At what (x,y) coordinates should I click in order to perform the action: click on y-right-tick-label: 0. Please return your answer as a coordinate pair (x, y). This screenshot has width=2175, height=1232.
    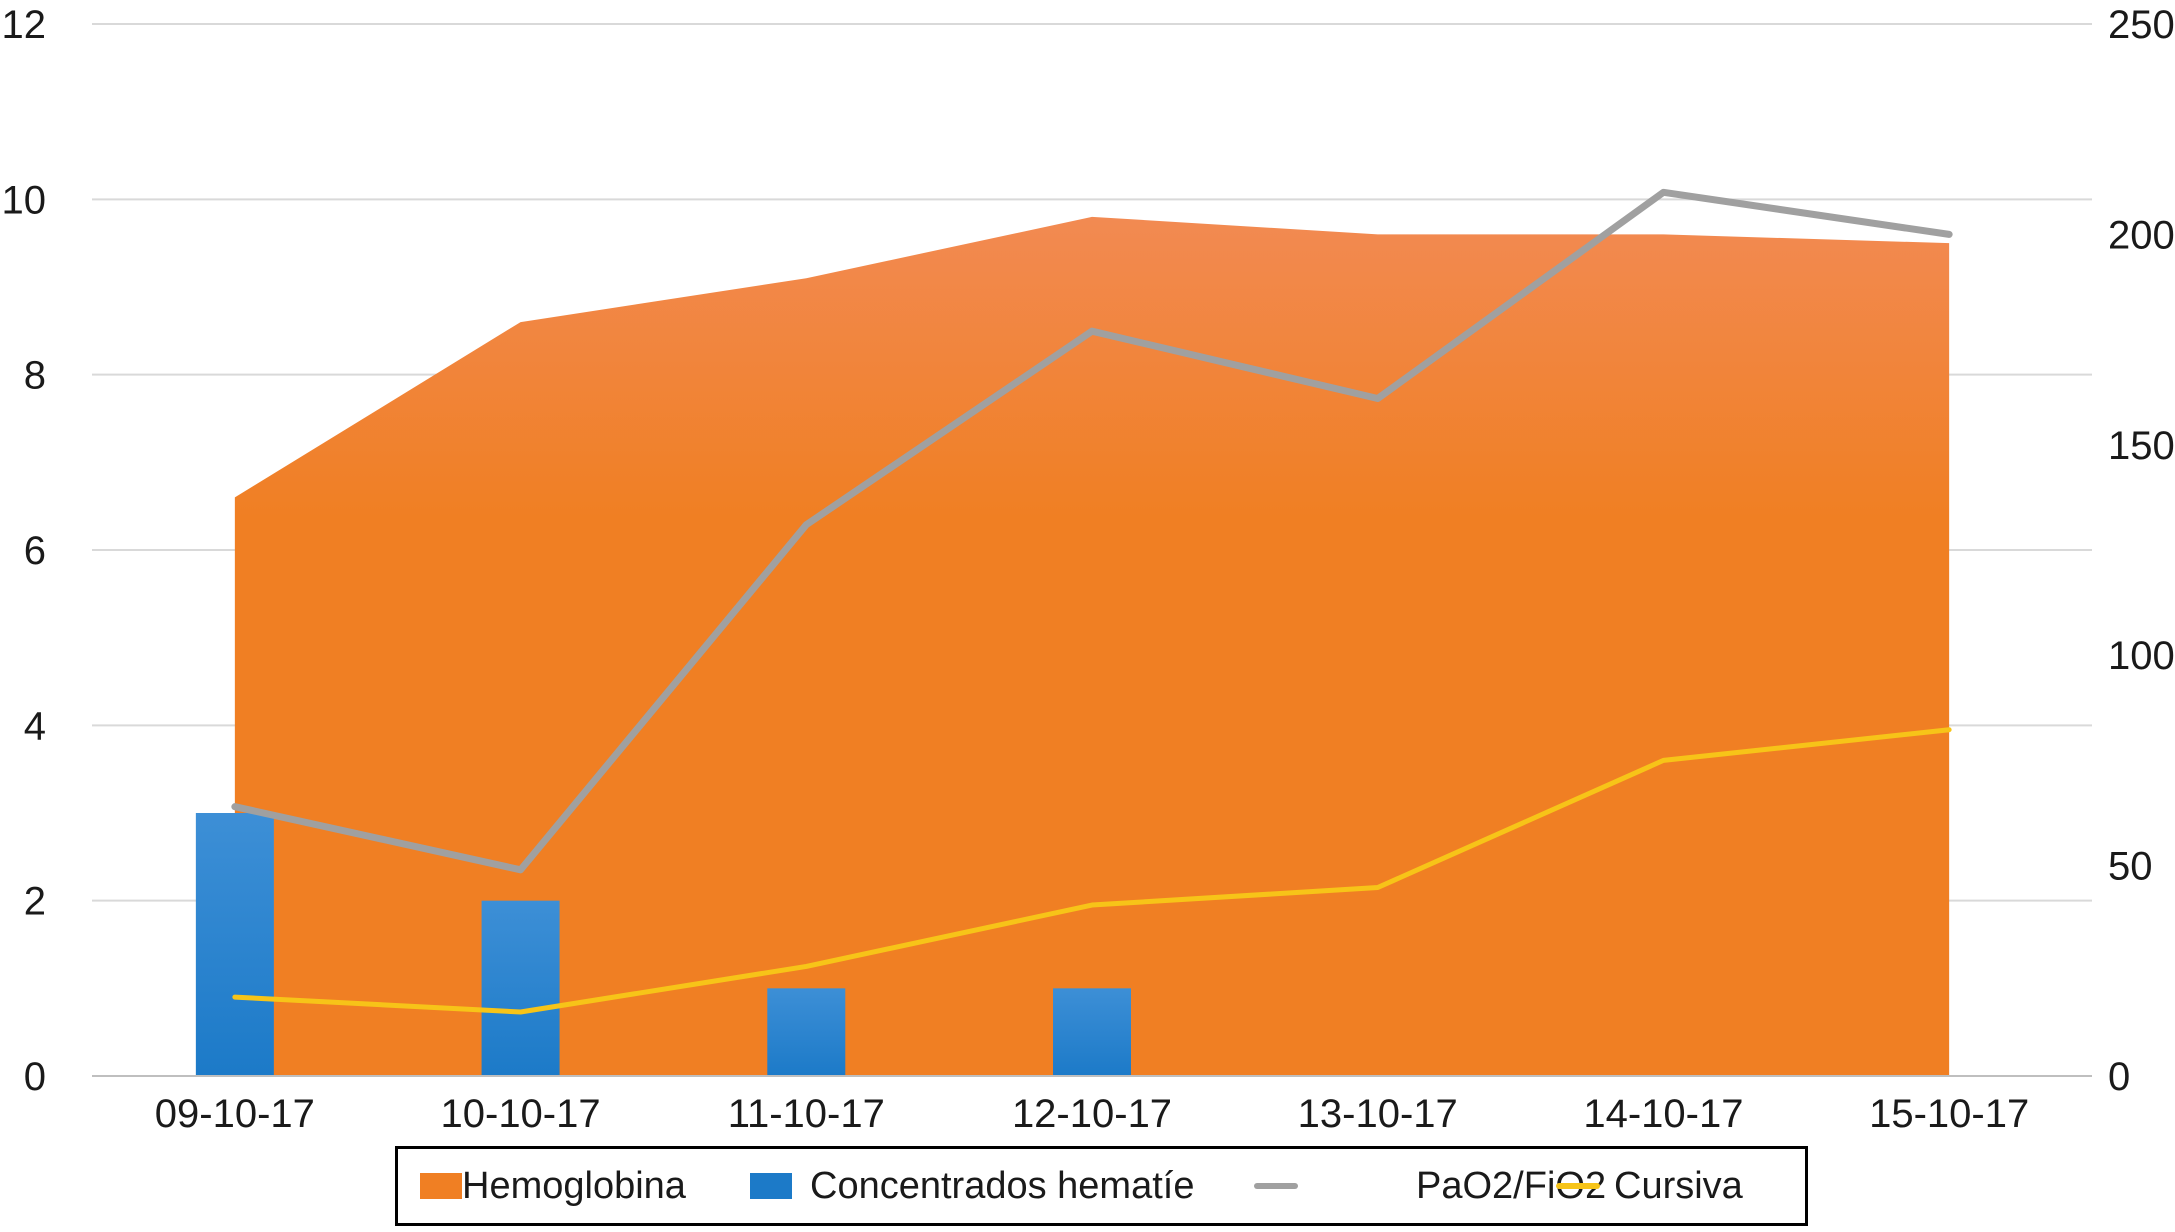
    Looking at the image, I should click on (2119, 1077).